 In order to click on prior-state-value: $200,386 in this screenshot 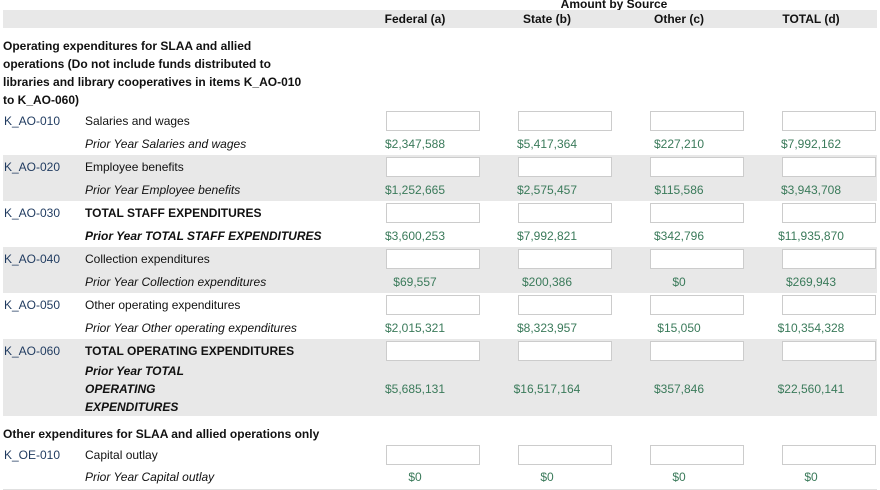, I will do `click(547, 281)`.